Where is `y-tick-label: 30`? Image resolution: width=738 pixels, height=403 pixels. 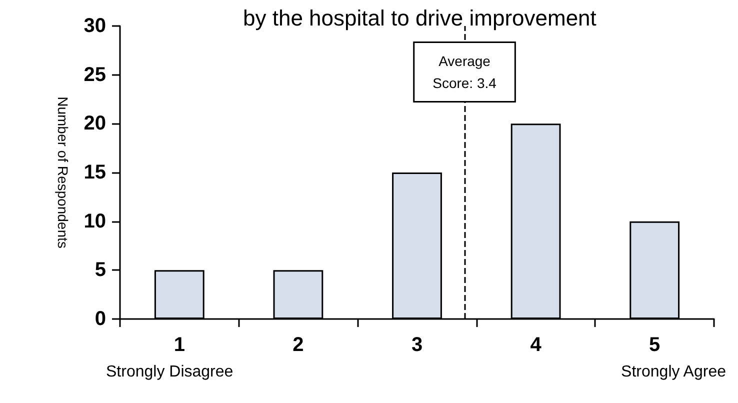
y-tick-label: 30 is located at coordinates (95, 26).